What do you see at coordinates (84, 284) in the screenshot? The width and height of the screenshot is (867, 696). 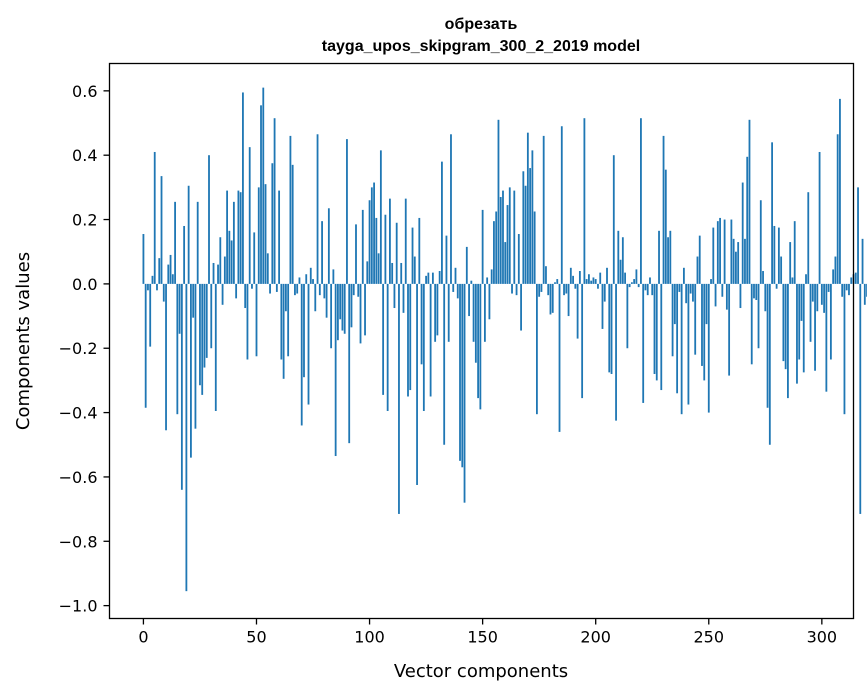 I see `y-tick-label: 0.0` at bounding box center [84, 284].